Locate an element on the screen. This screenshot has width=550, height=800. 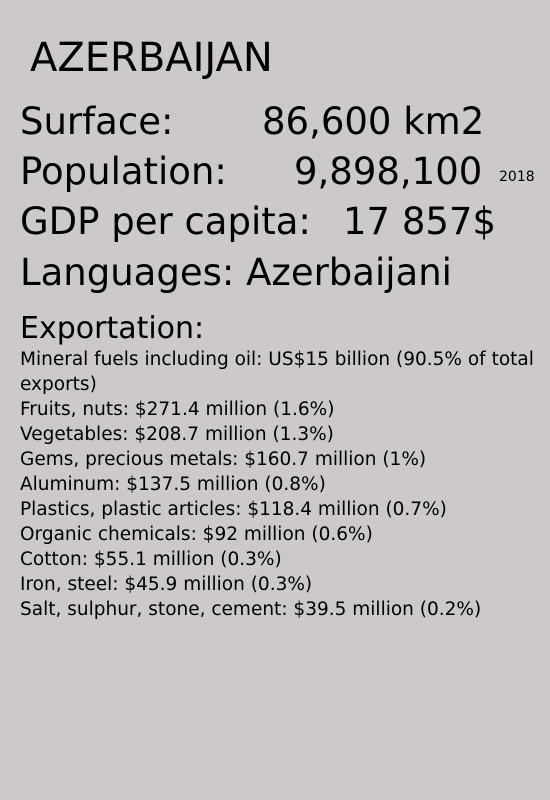
population-row: Population: 9,898,100 2018 is located at coordinates (277, 172).